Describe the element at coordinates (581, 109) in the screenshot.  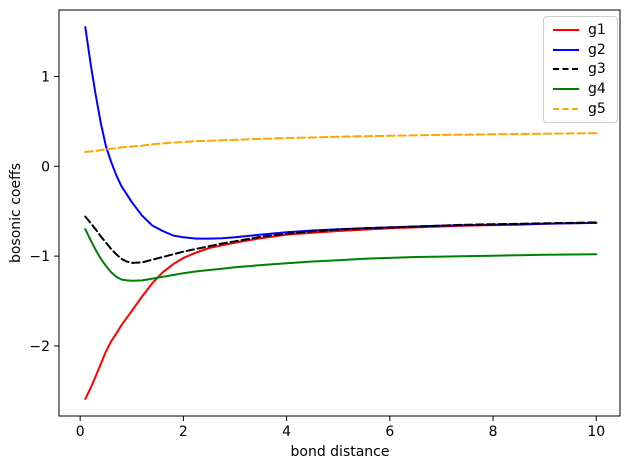
I see `legend-item-g5: g5` at that location.